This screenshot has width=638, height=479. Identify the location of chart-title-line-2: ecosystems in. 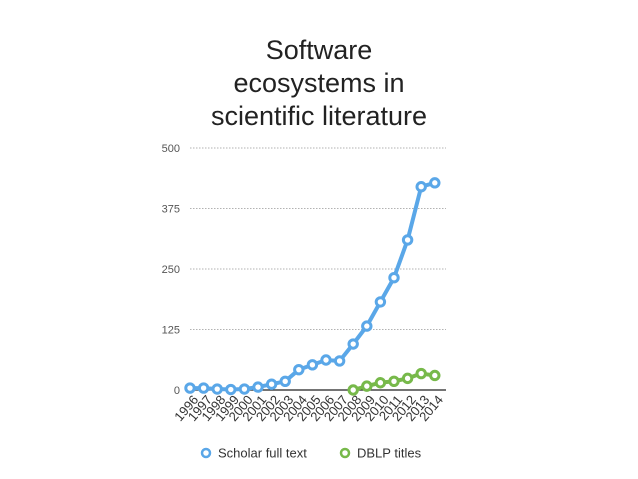
(319, 83).